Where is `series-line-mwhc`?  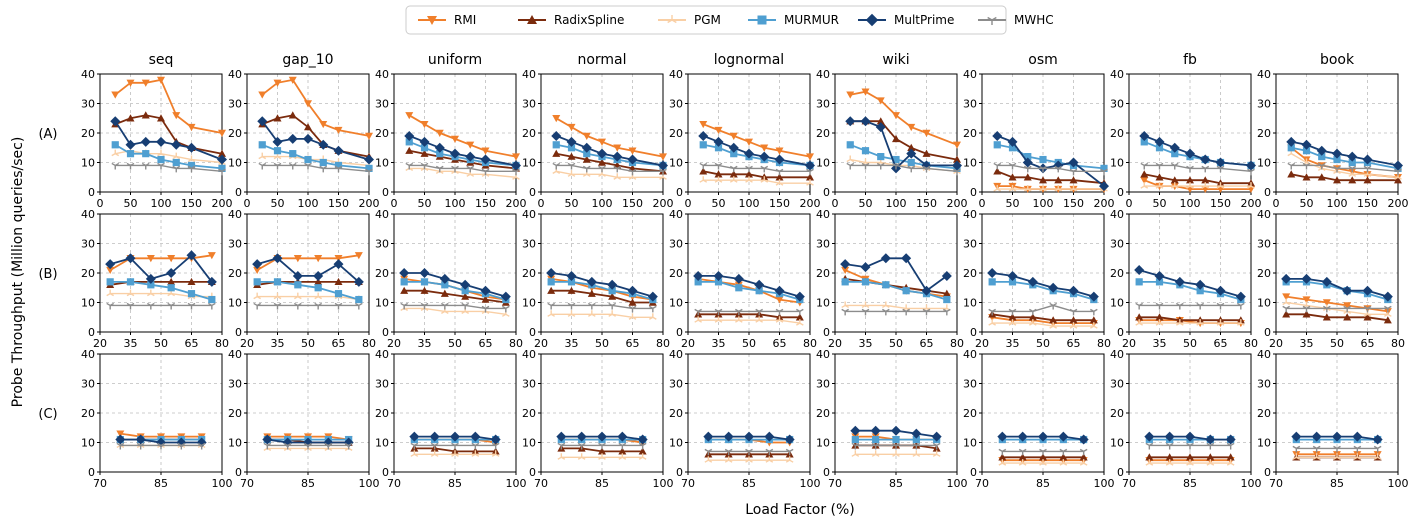
series-line-mwhc is located at coordinates (756, 168).